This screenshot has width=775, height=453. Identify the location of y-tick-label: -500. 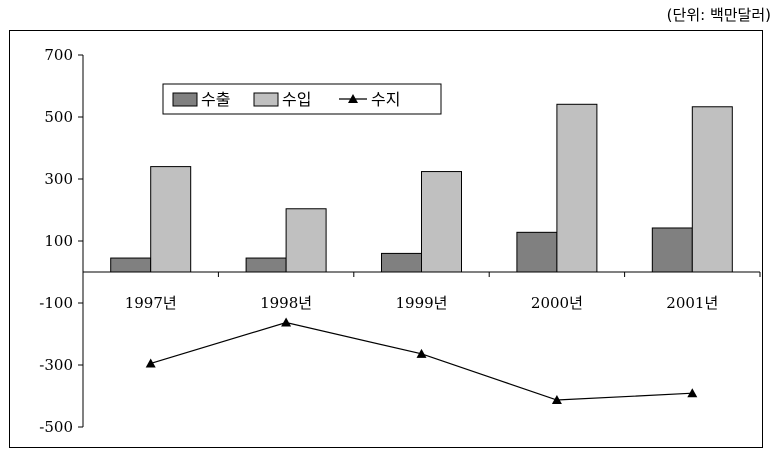
(56, 427).